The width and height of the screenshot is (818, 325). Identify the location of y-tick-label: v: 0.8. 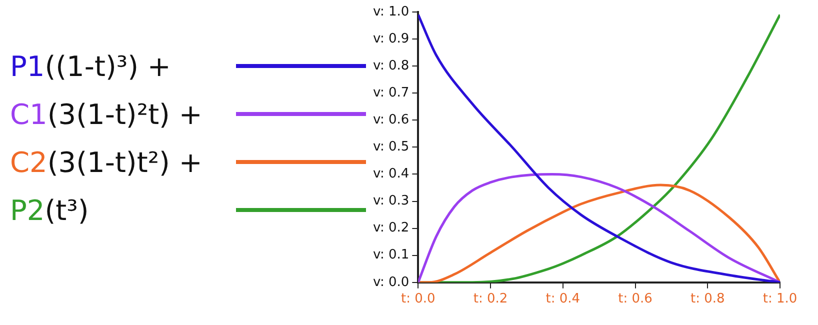
(391, 66).